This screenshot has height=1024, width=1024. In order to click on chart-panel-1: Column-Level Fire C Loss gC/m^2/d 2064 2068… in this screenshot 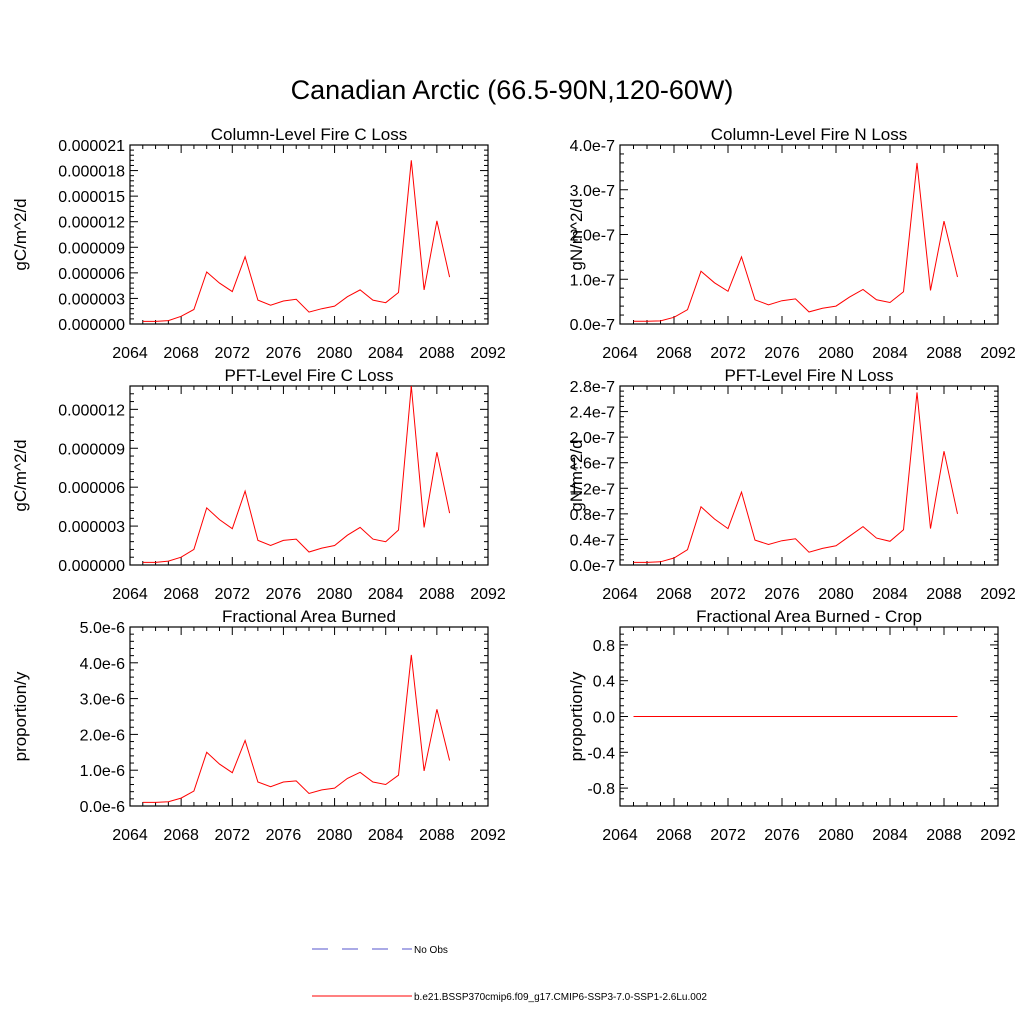, I will do `click(258, 243)`.